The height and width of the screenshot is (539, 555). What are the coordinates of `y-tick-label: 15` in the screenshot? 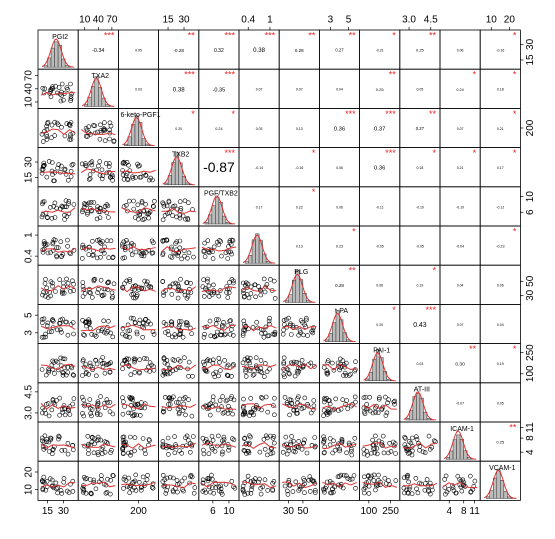 It's located at (530, 60).